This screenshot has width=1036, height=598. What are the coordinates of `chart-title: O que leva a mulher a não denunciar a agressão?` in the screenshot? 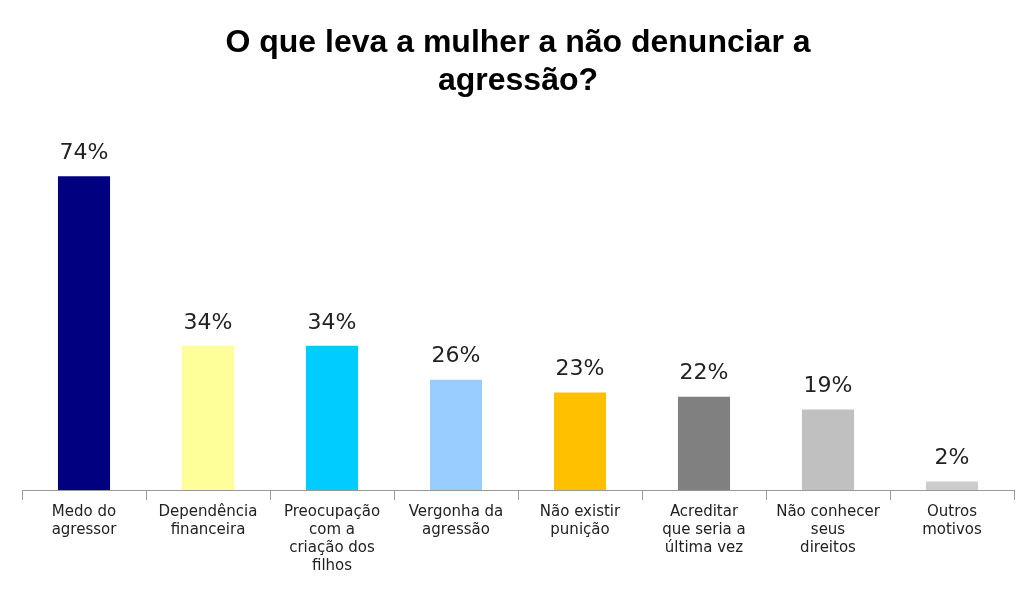 It's located at (518, 60).